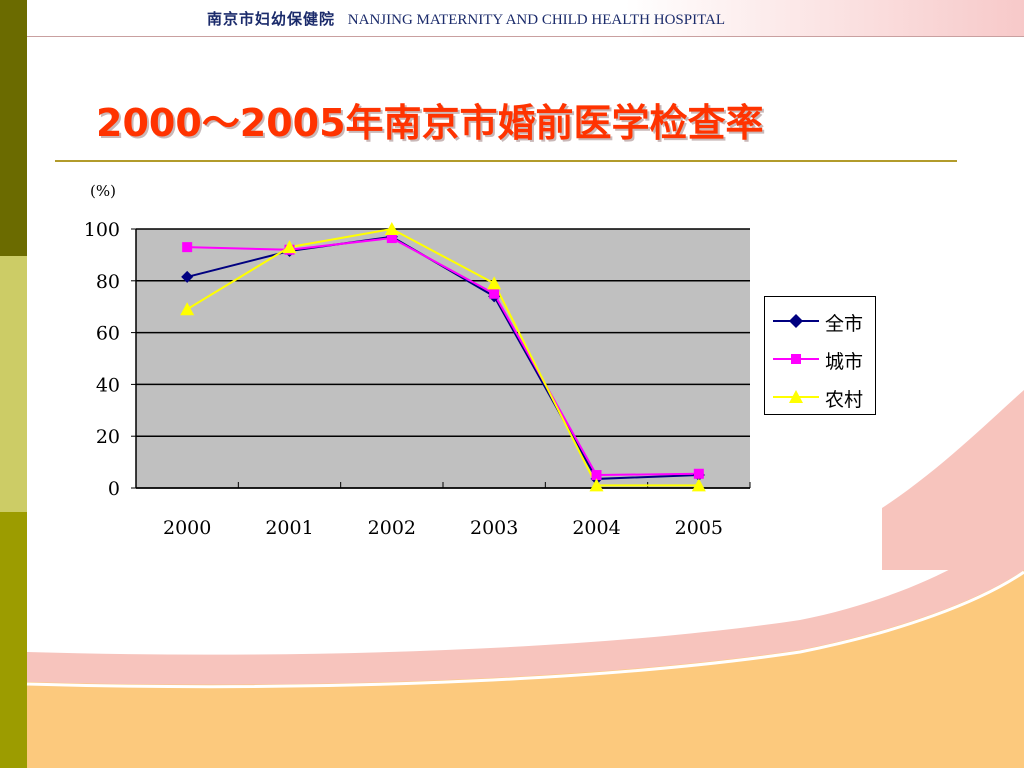 This screenshot has height=768, width=1024. Describe the element at coordinates (187, 276) in the screenshot. I see `data-point-s0-2000` at that location.